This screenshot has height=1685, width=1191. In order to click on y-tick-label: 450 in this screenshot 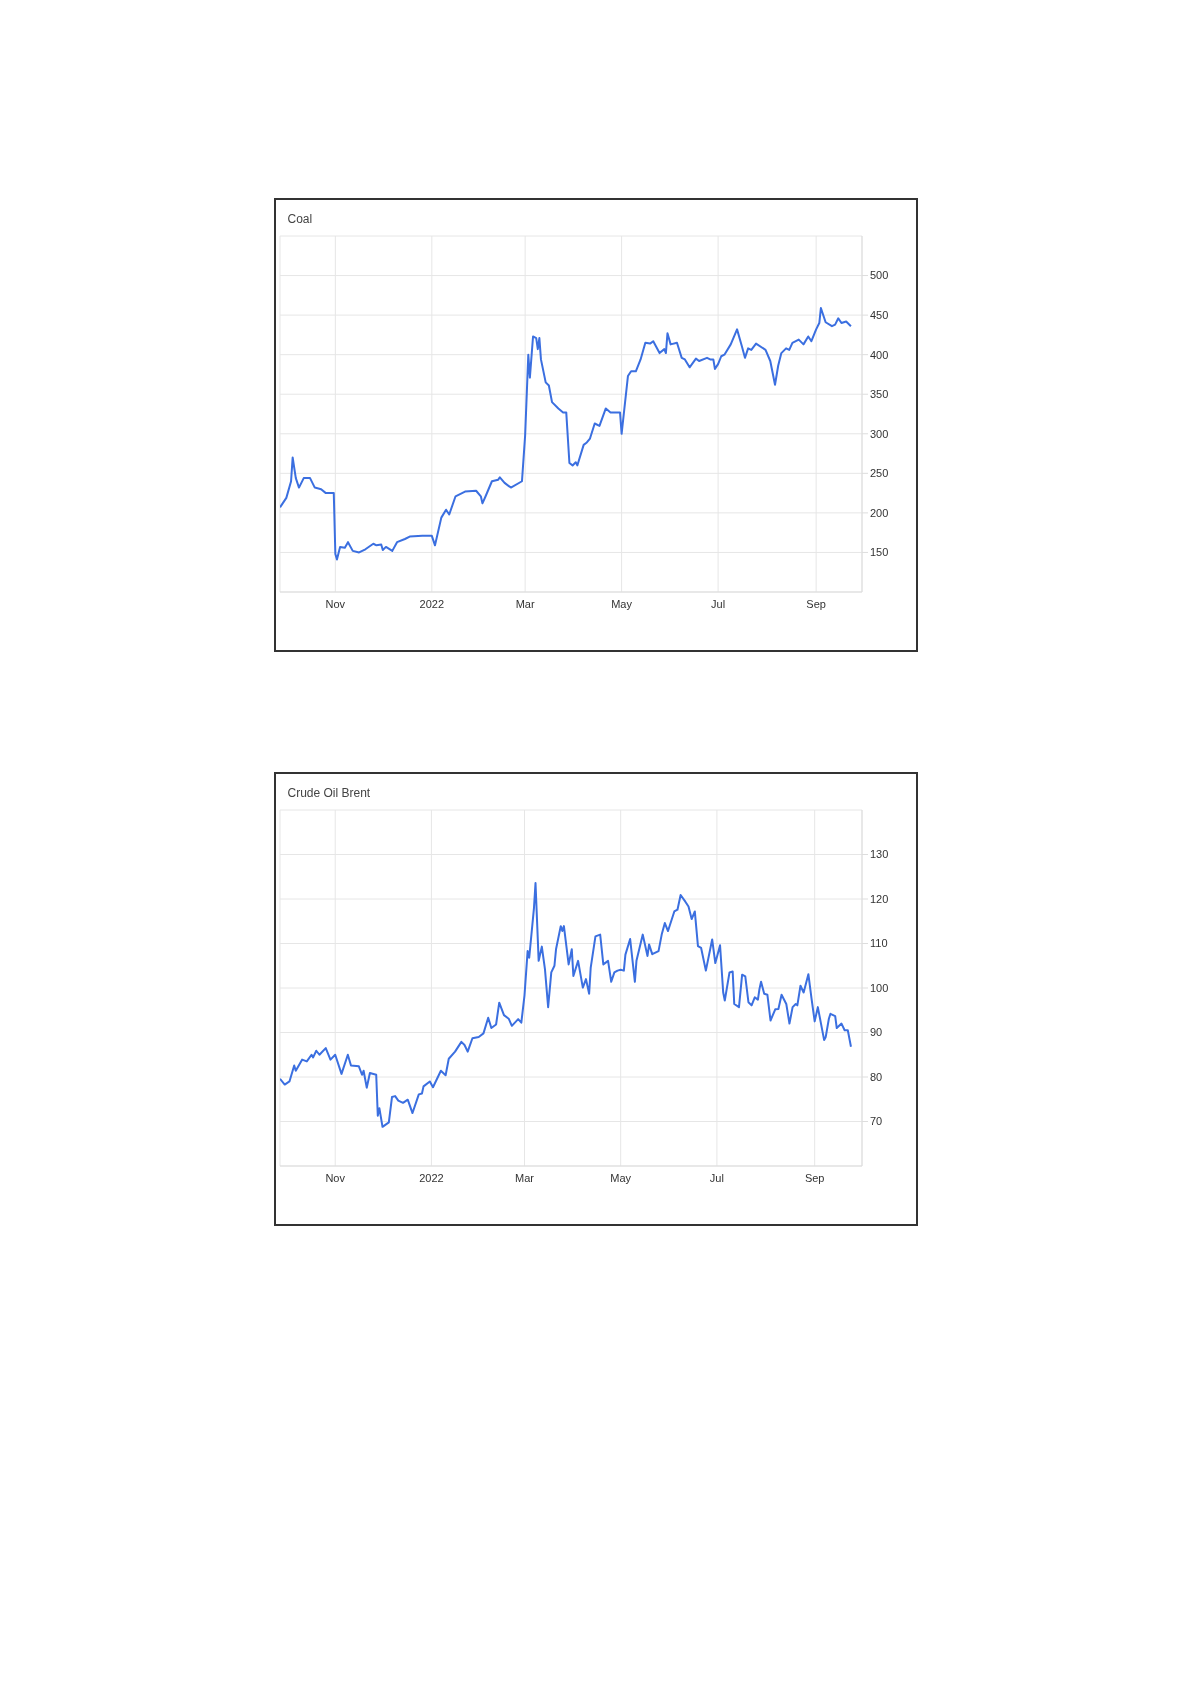, I will do `click(878, 315)`.